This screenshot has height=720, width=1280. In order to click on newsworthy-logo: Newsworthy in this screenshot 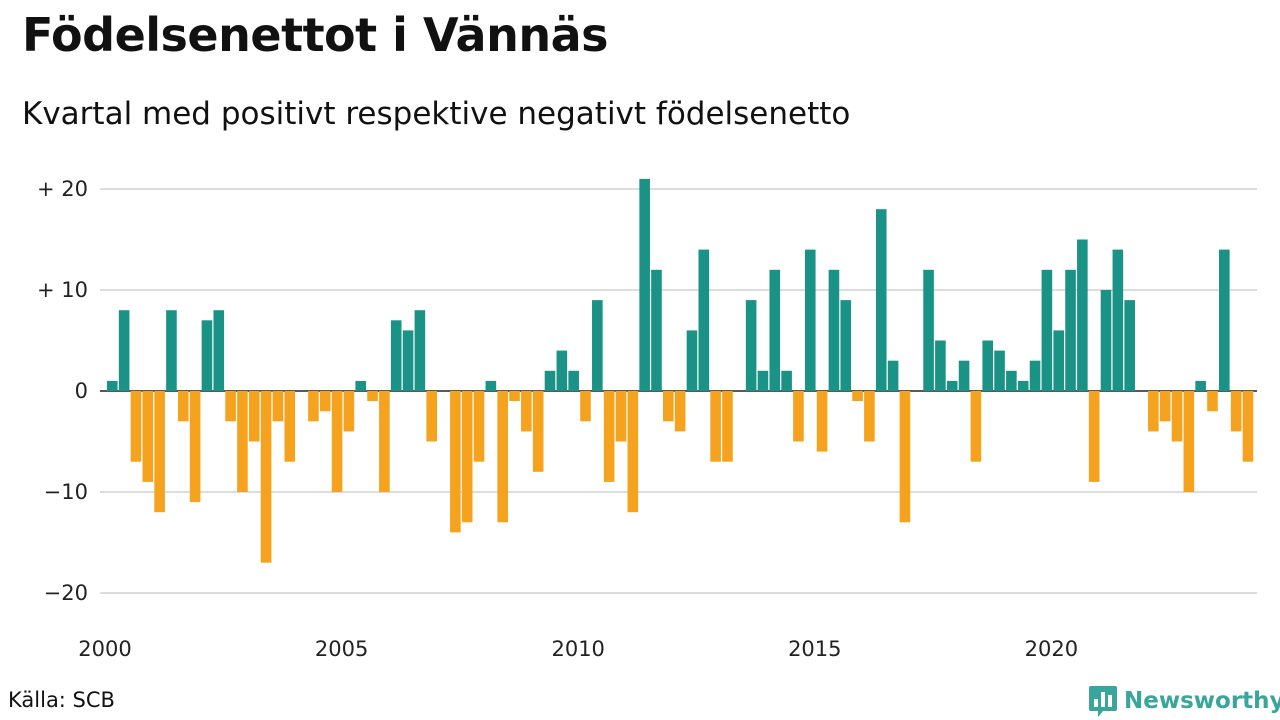, I will do `click(1184, 701)`.